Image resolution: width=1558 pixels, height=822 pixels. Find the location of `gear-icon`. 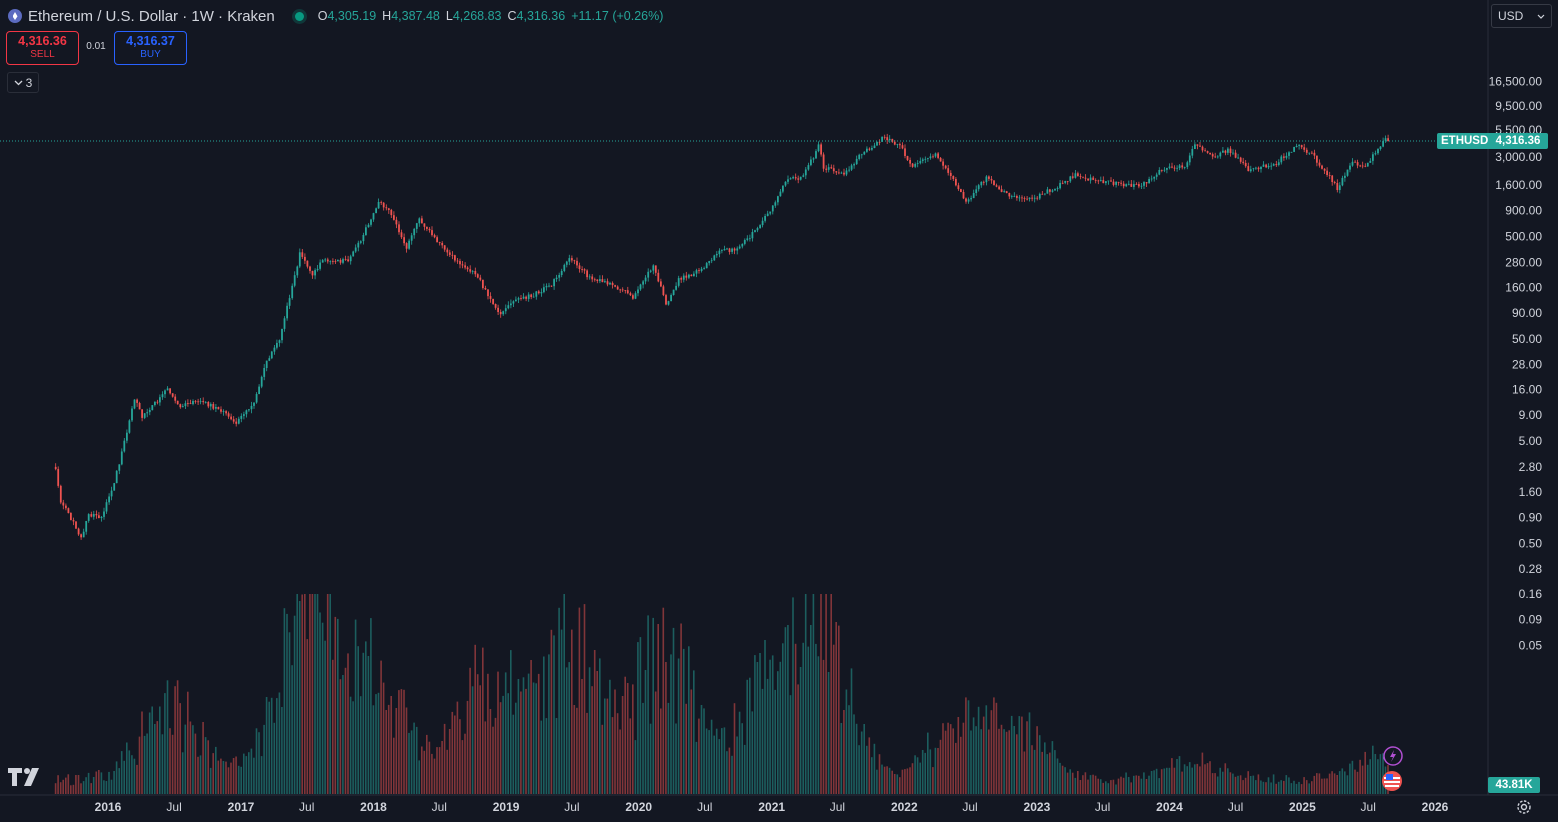

gear-icon is located at coordinates (1524, 807).